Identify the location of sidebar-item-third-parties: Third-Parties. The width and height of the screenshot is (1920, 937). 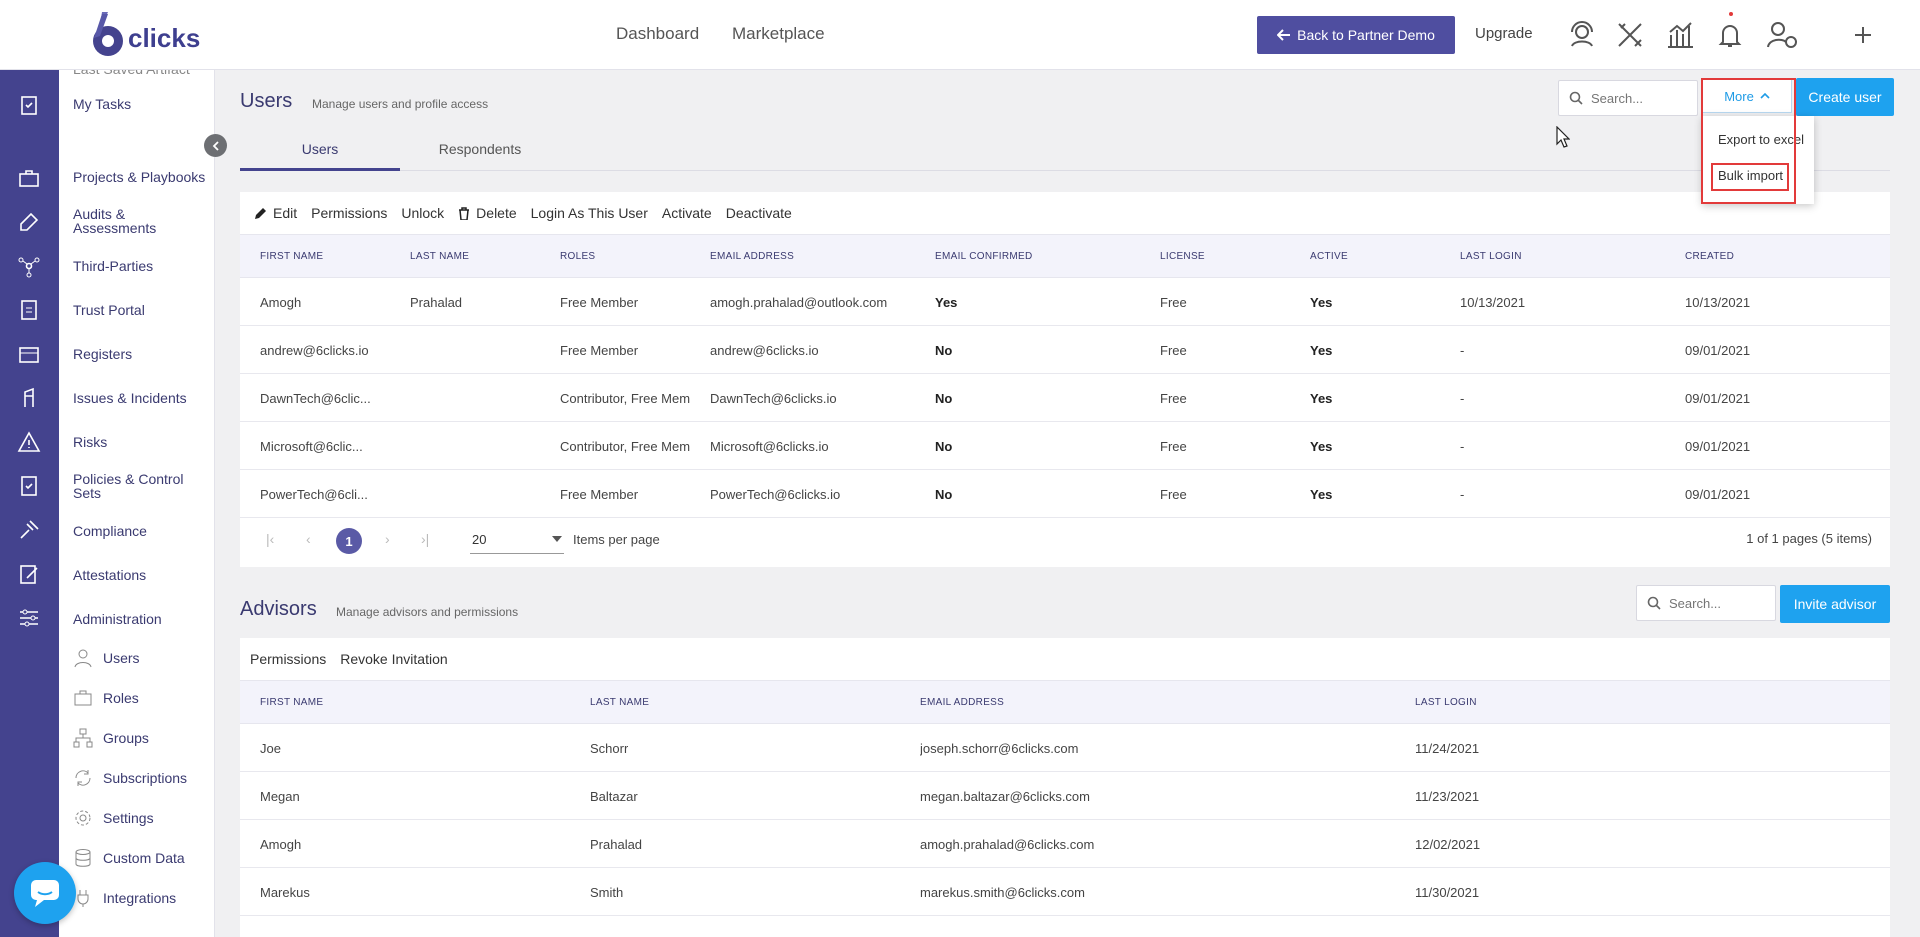
(113, 266).